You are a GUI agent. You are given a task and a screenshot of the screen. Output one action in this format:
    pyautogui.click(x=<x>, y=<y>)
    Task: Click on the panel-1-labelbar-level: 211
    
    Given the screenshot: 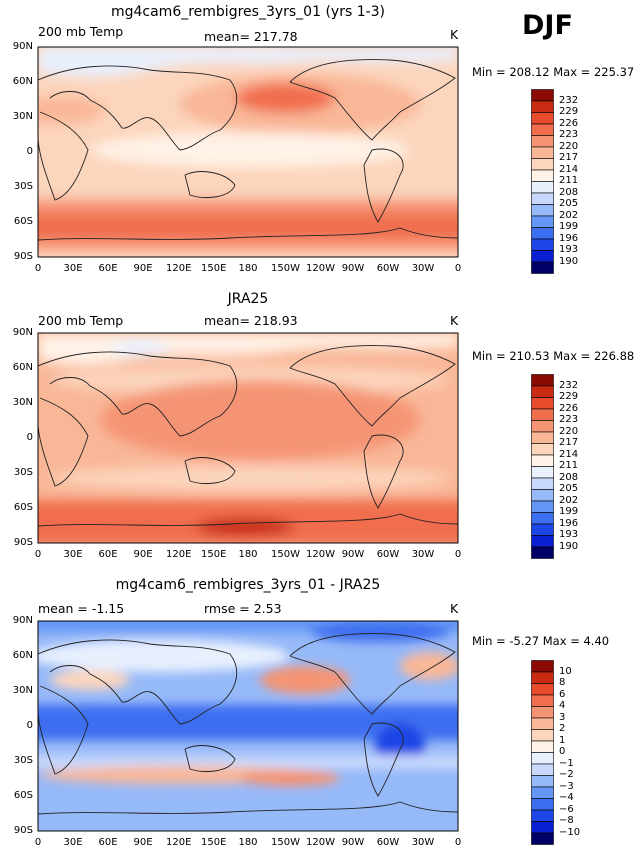 What is the action you would take?
    pyautogui.click(x=569, y=180)
    